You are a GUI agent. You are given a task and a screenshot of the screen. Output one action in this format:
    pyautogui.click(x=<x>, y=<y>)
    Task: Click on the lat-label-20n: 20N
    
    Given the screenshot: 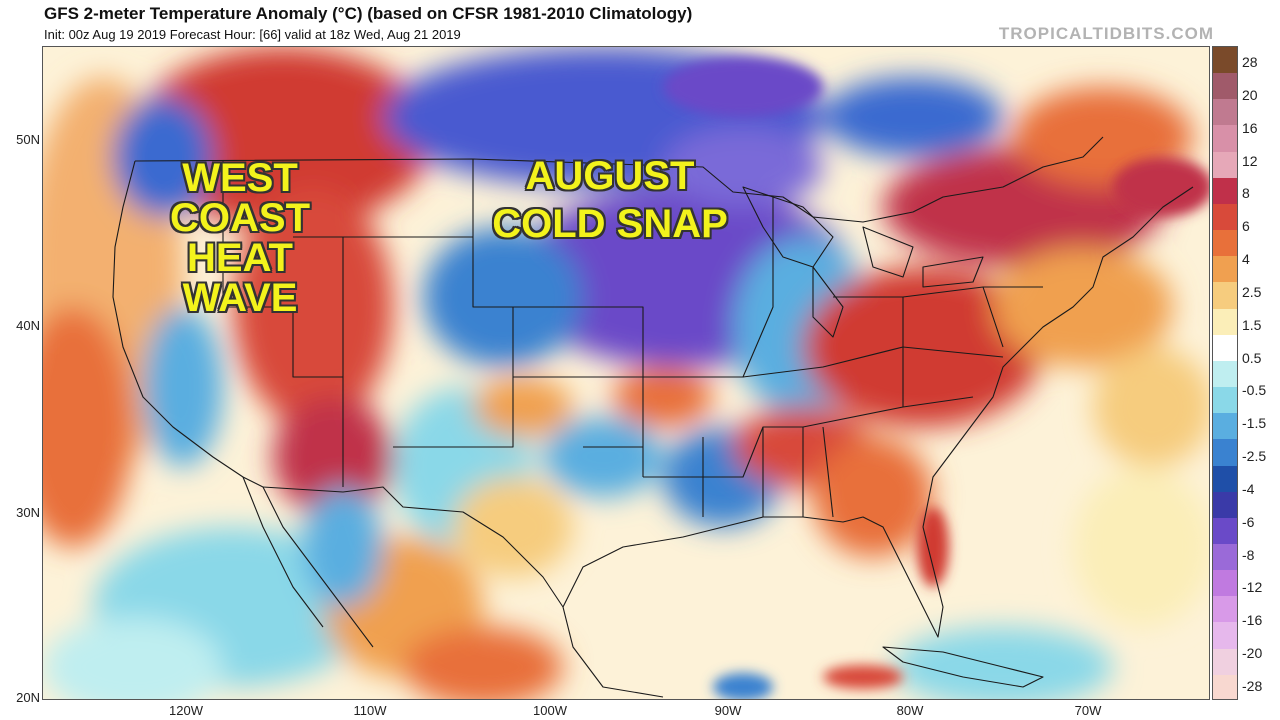 What is the action you would take?
    pyautogui.click(x=28, y=697)
    